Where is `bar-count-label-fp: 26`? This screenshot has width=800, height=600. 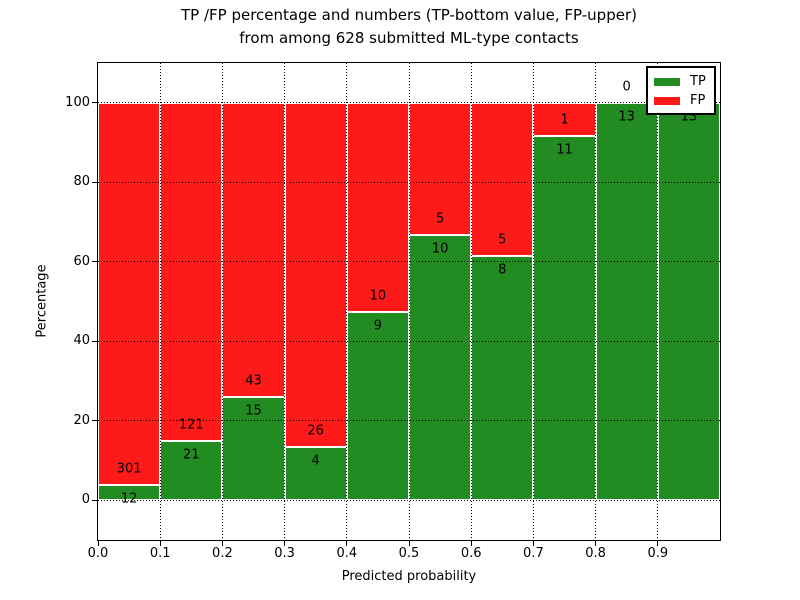 bar-count-label-fp: 26 is located at coordinates (315, 431).